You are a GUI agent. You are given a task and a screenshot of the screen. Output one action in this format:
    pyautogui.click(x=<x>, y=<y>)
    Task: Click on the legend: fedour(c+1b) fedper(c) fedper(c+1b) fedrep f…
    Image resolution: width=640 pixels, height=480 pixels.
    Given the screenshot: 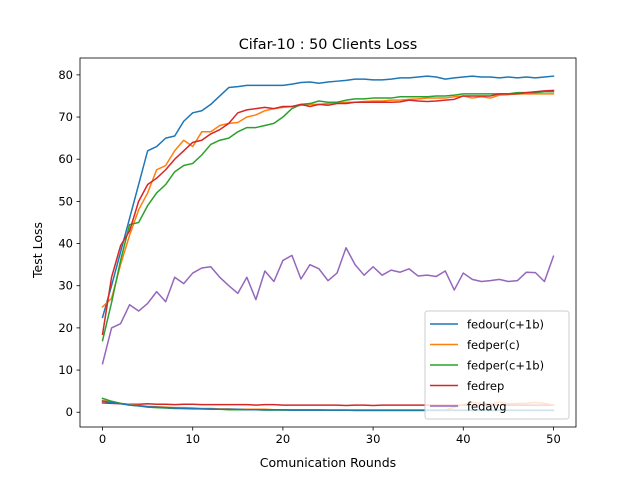 What is the action you would take?
    pyautogui.click(x=497, y=365)
    